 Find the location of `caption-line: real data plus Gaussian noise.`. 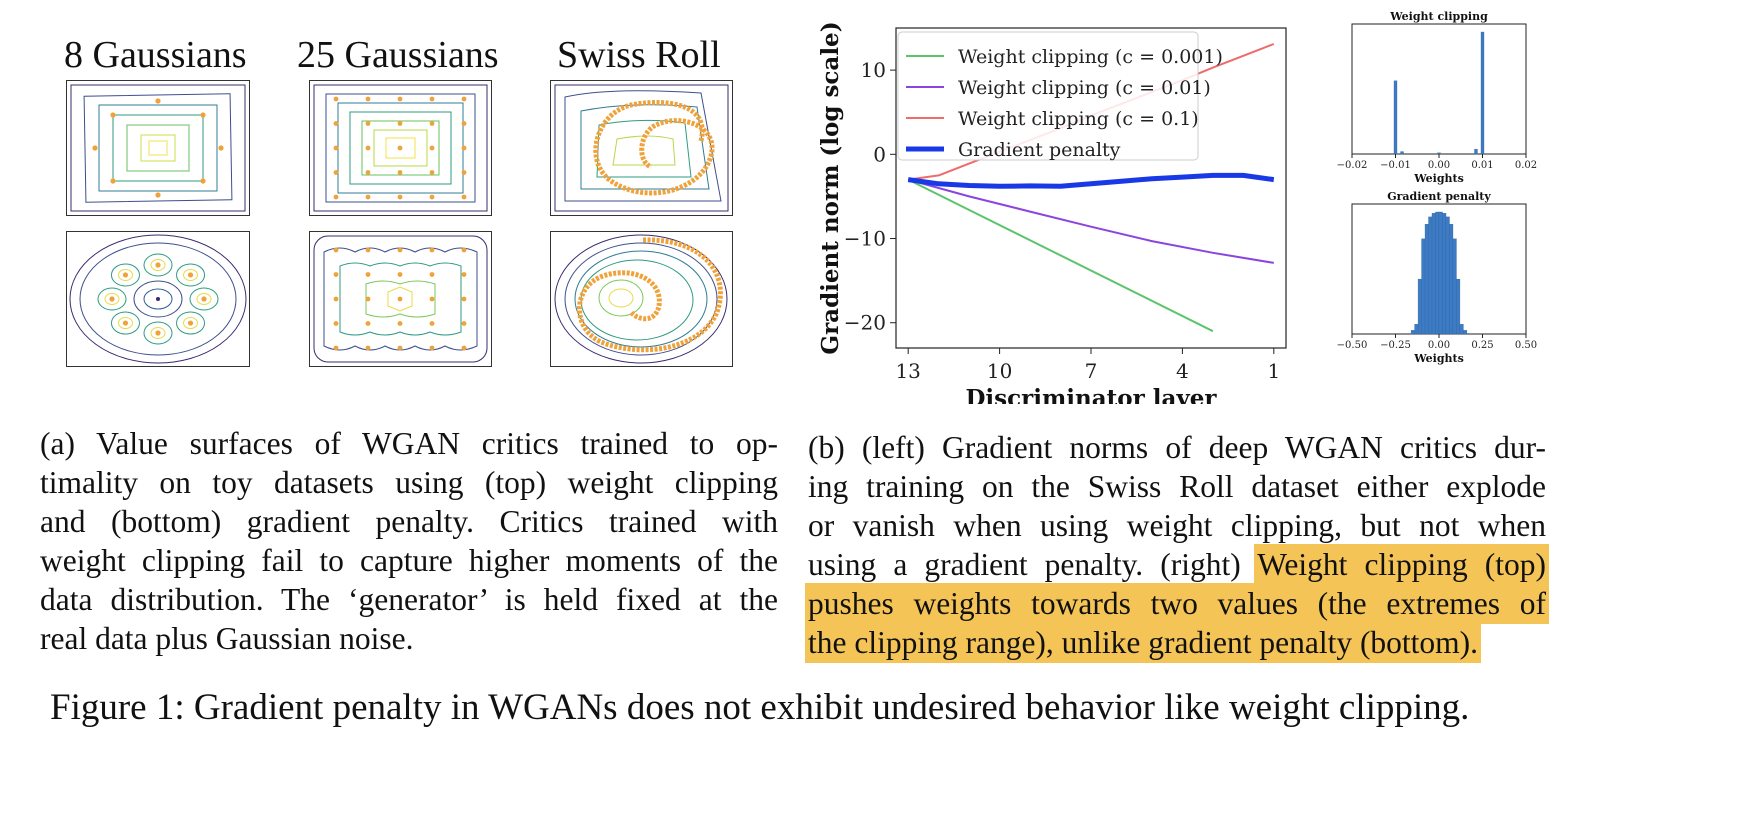

caption-line: real data plus Gaussian noise. is located at coordinates (227, 638).